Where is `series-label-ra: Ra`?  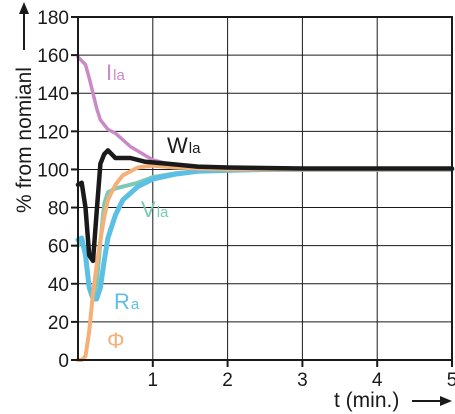 series-label-ra: Ra is located at coordinates (127, 301).